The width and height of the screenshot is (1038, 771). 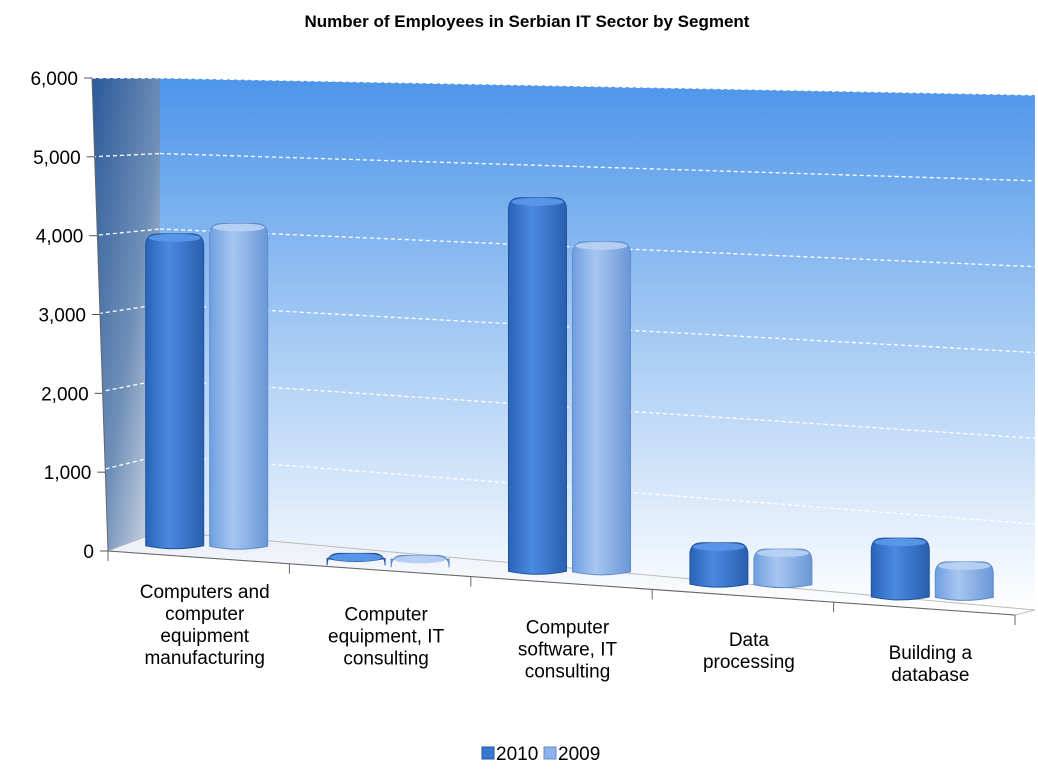 I want to click on y-tick-label: 1,000, so click(x=68, y=473).